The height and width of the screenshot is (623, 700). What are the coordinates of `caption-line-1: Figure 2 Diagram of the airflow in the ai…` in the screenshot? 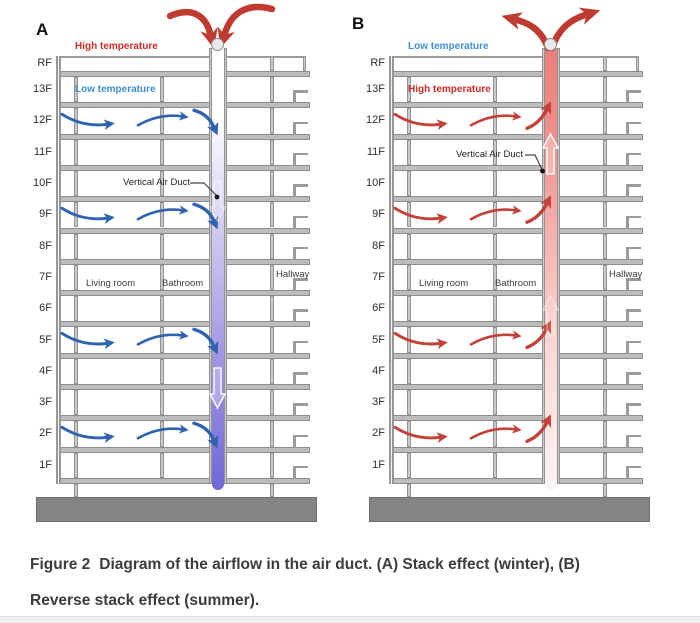 It's located at (305, 565).